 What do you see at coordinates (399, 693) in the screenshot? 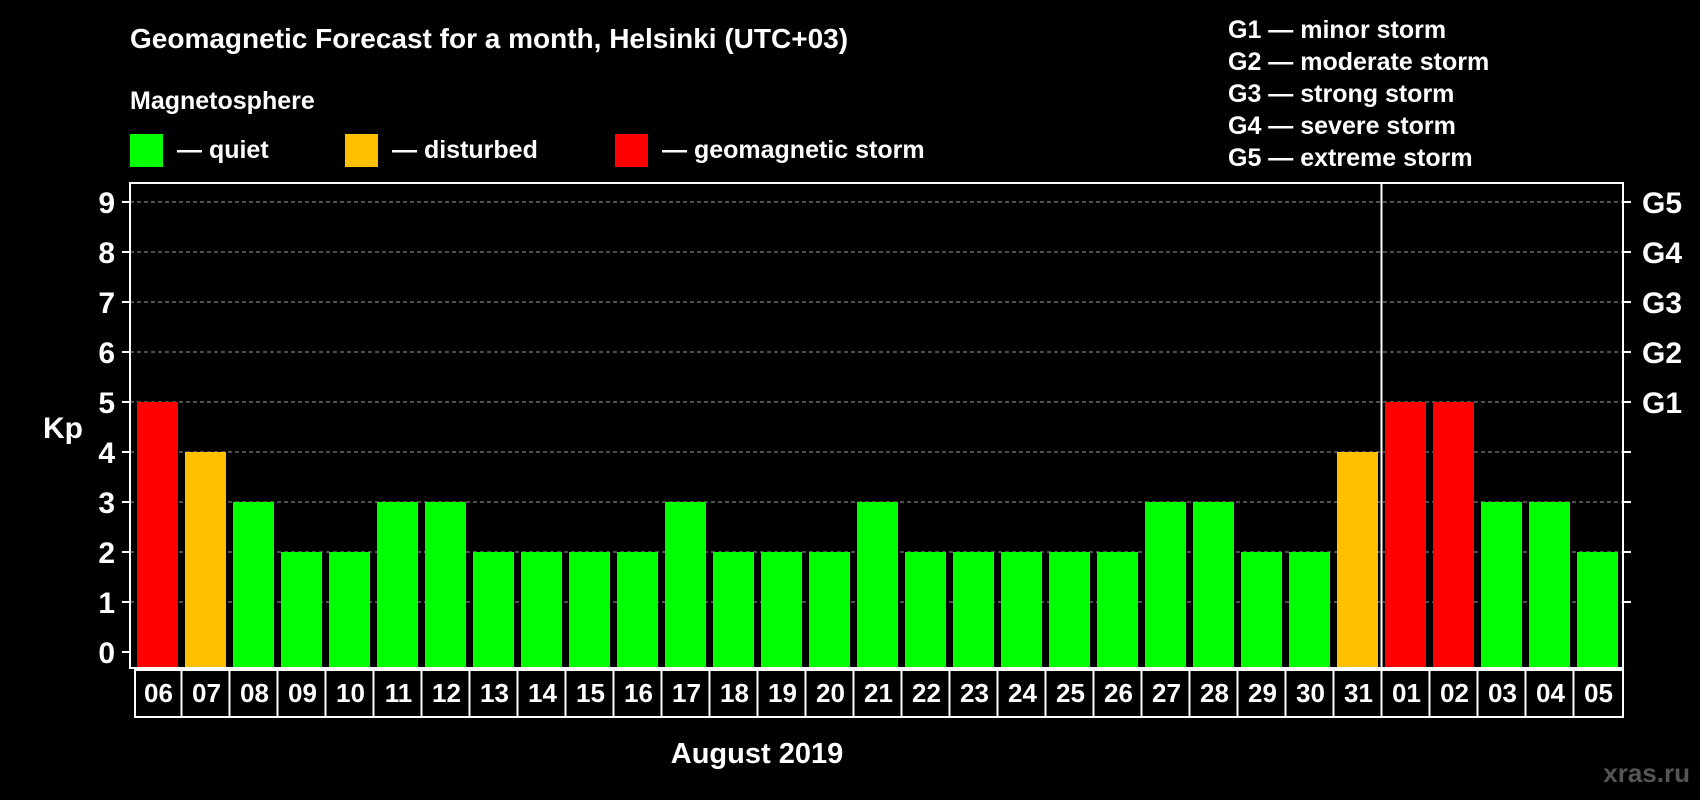
I see `x-tick-label-11: 11` at bounding box center [399, 693].